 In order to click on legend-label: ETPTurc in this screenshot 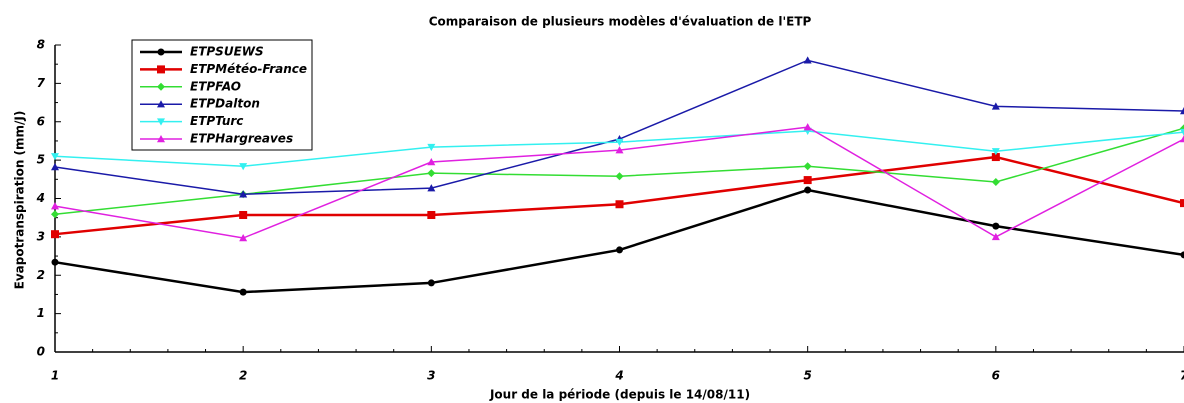, I will do `click(216, 121)`.